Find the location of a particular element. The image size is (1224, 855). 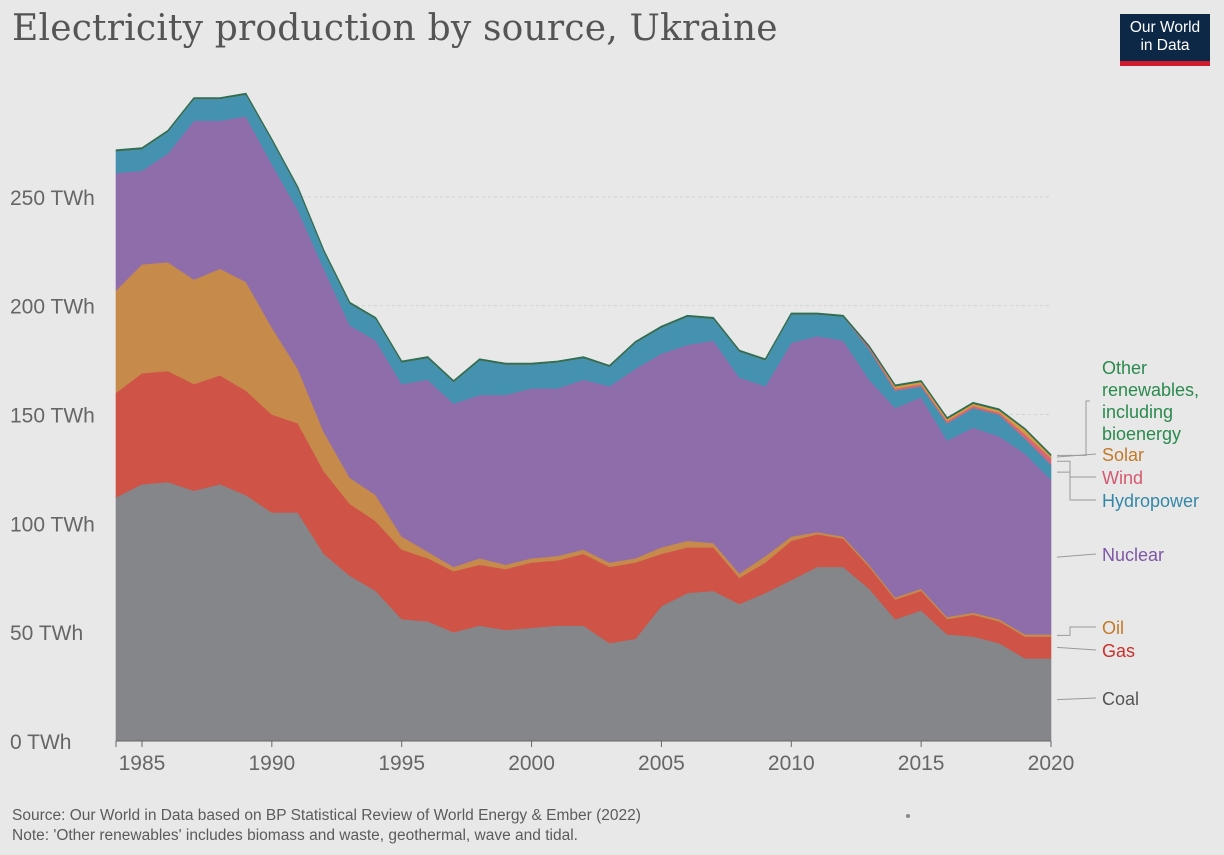

legend-label-oil: Oil is located at coordinates (1113, 628).